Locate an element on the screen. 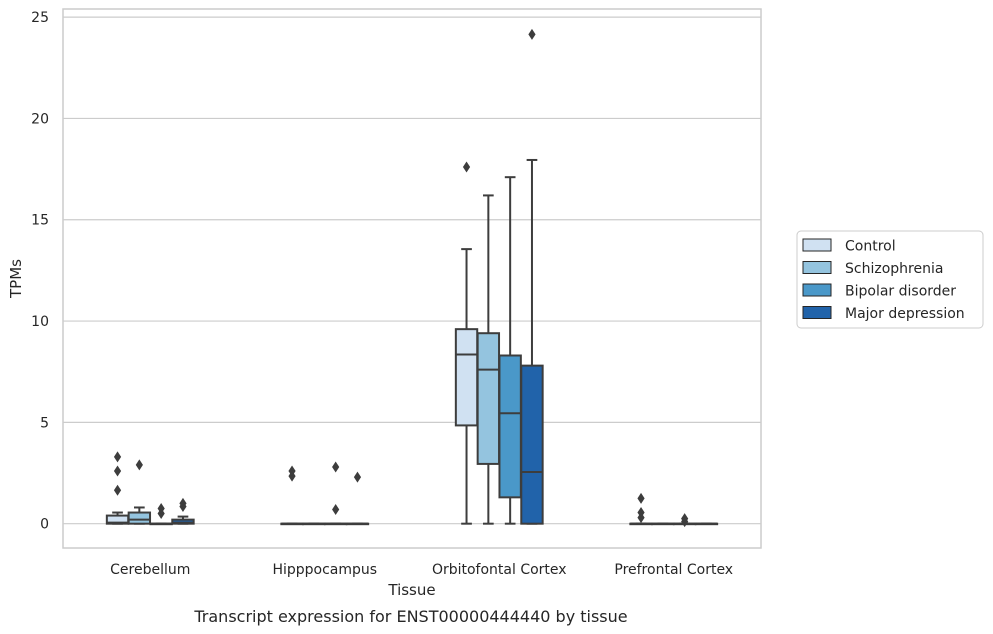  legend-frame is located at coordinates (890, 279).